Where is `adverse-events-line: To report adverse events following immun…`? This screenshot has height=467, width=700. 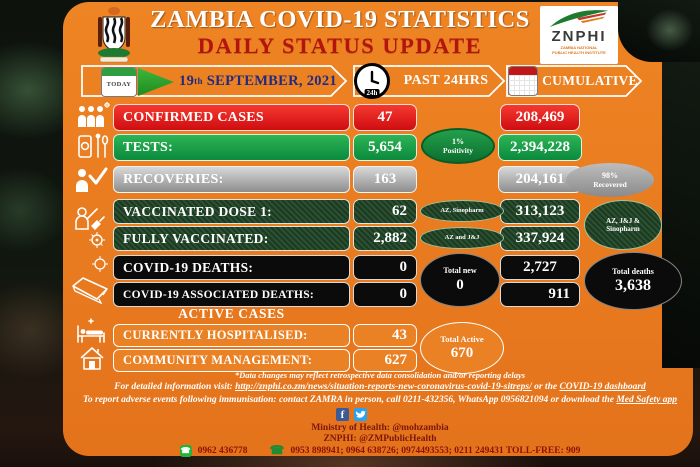 adverse-events-line: To report adverse events following immun… is located at coordinates (380, 400).